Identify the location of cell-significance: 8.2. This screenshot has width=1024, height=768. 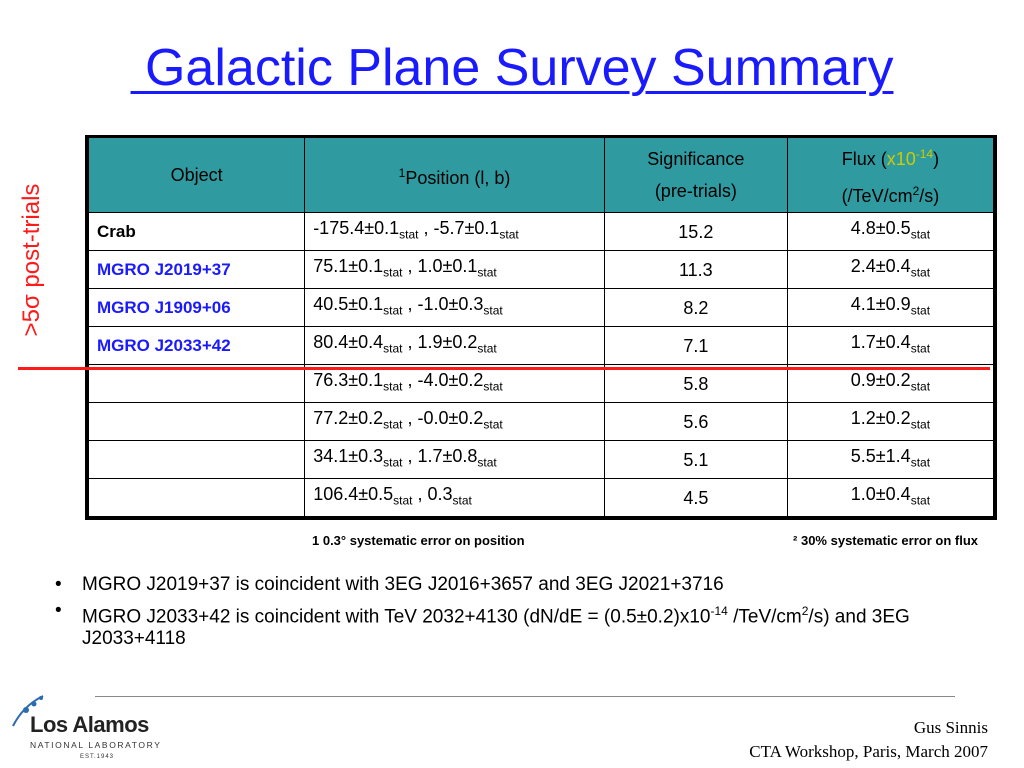
(695, 307).